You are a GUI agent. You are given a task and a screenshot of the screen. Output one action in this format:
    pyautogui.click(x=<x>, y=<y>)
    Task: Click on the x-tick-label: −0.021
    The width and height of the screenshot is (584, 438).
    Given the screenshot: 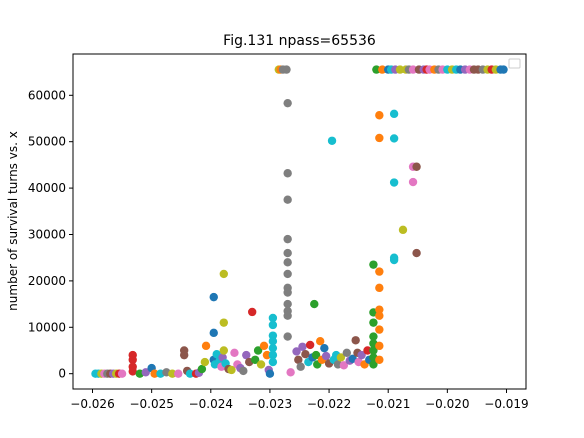 What is the action you would take?
    pyautogui.click(x=388, y=404)
    